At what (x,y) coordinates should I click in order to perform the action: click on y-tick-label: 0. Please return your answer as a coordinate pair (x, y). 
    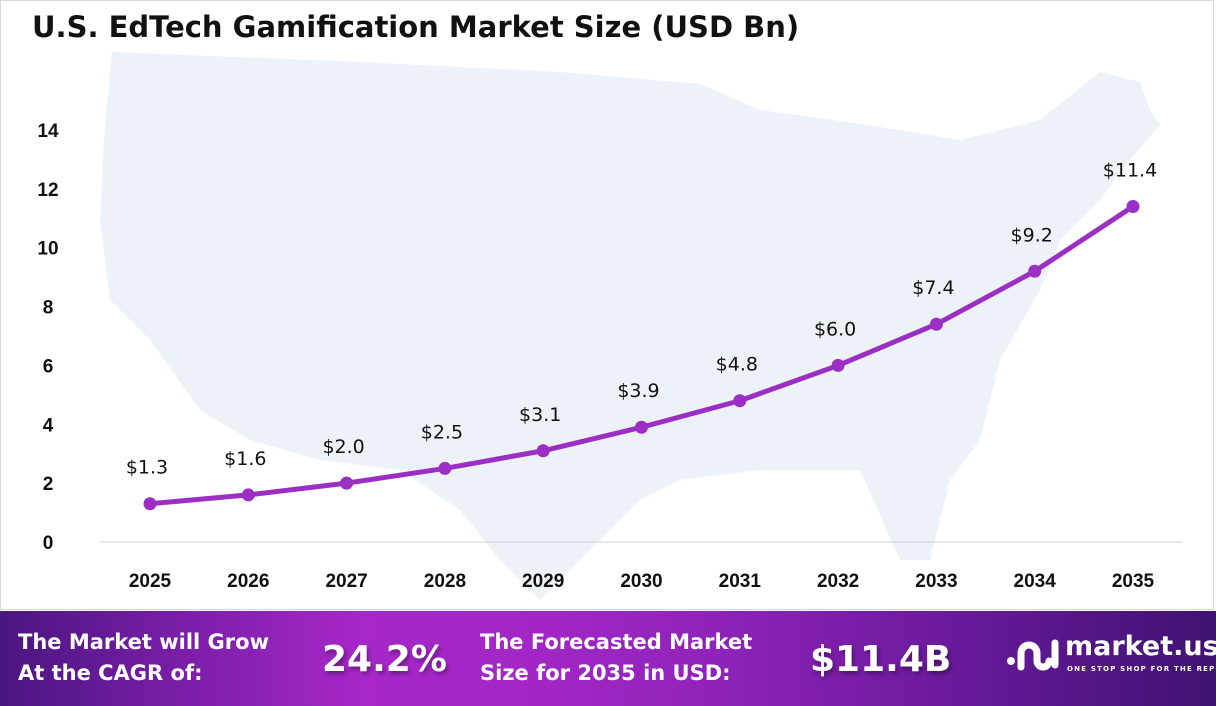
    Looking at the image, I should click on (48, 543).